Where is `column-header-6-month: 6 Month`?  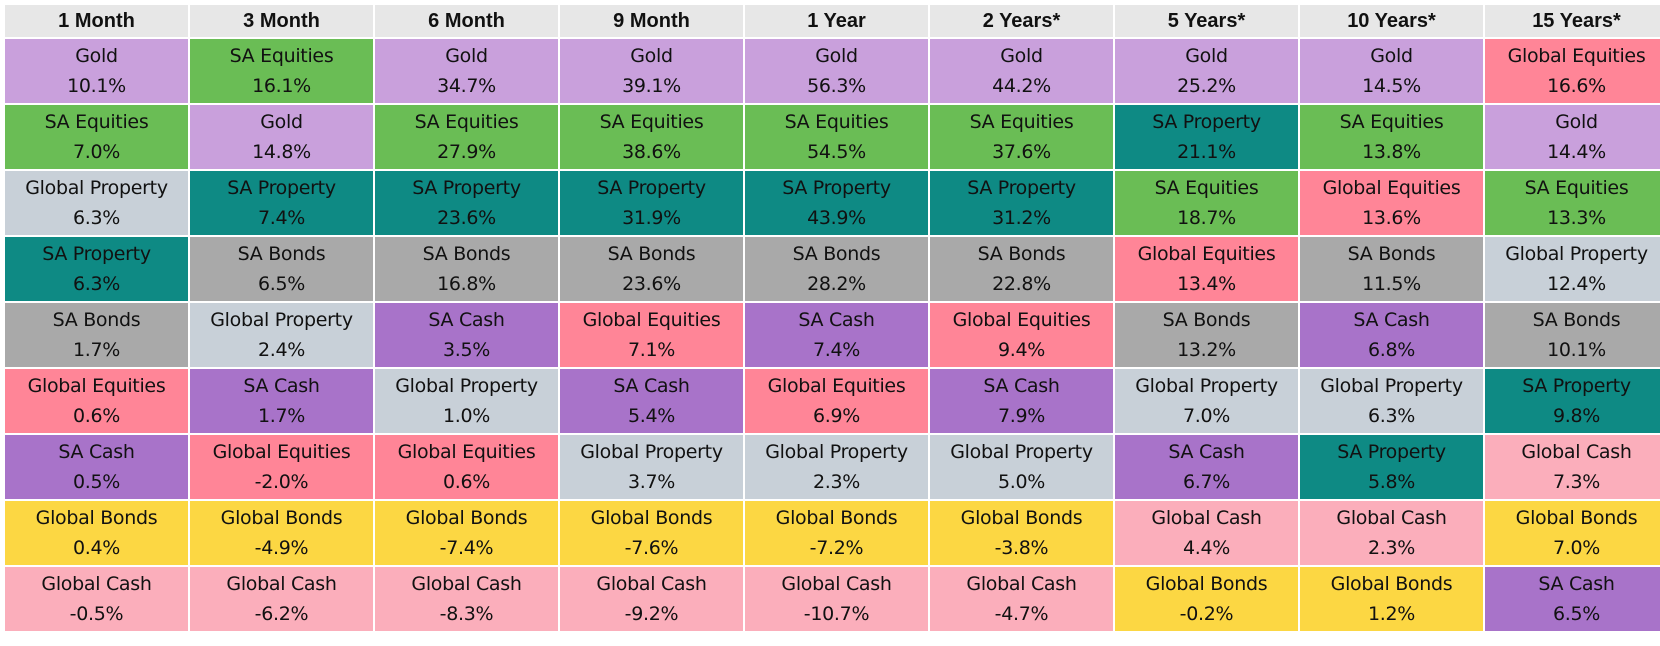
column-header-6-month: 6 Month is located at coordinates (466, 21).